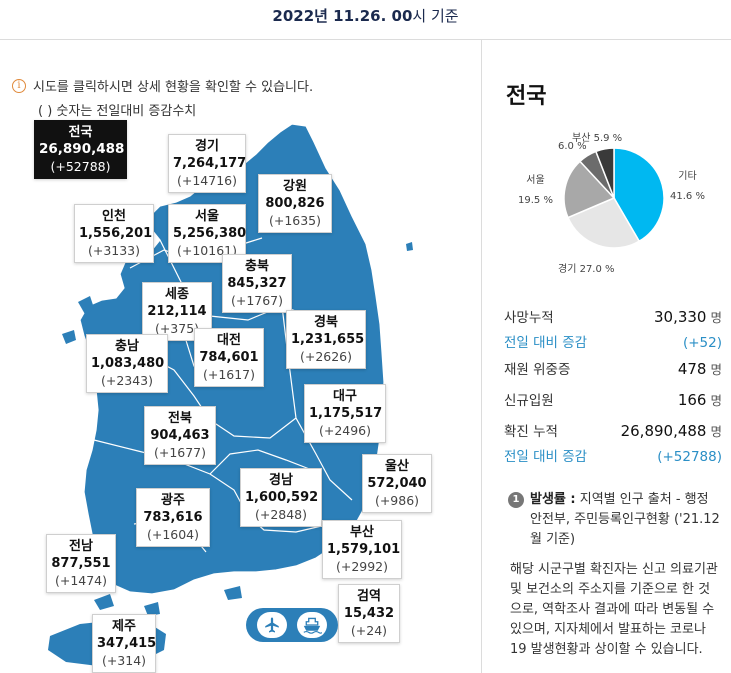  Describe the element at coordinates (529, 401) in the screenshot. I see `stat-label: 신규입원` at that location.